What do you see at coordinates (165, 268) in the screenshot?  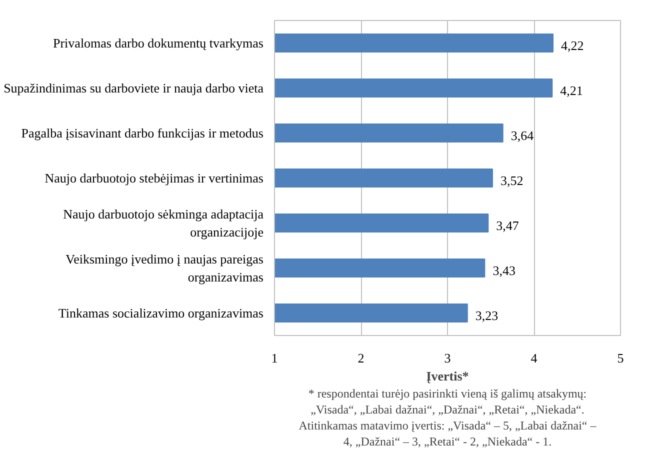 I see `y-tick-label: Veiksmingo įvedimo į naujas pareigas organizavimas` at bounding box center [165, 268].